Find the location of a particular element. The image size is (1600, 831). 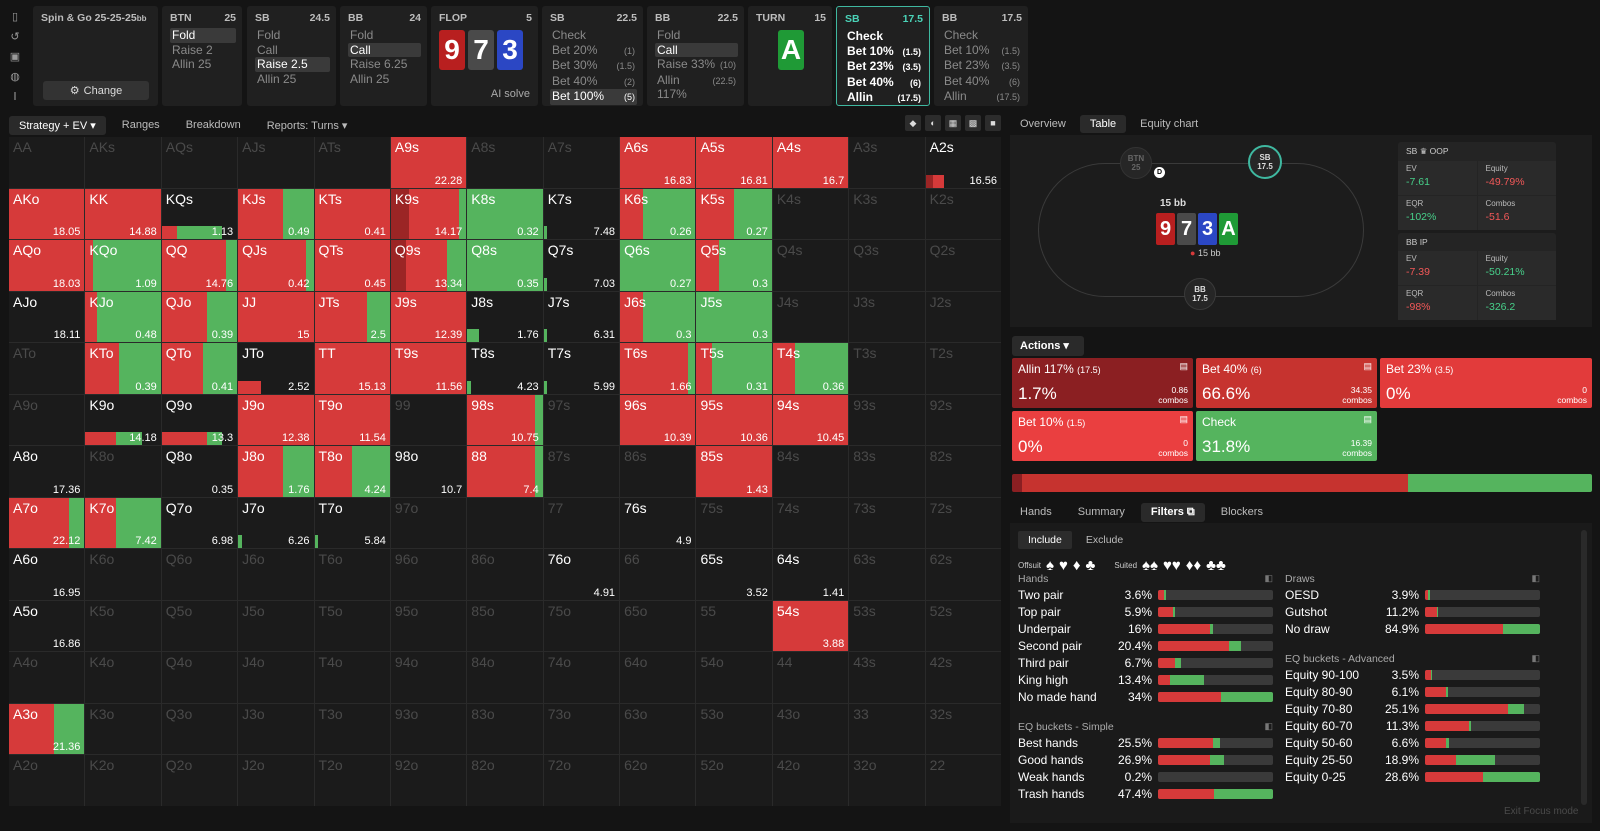

node-action: Raise 33% (10) is located at coordinates (696, 65).